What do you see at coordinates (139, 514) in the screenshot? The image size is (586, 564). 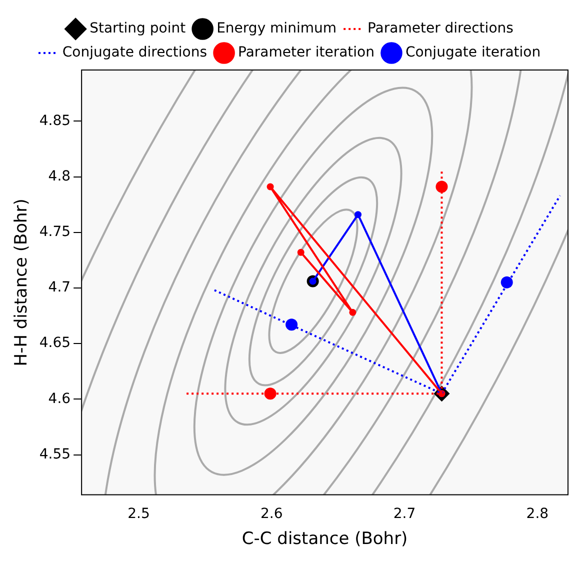 I see `x-tick-label: 2.5` at bounding box center [139, 514].